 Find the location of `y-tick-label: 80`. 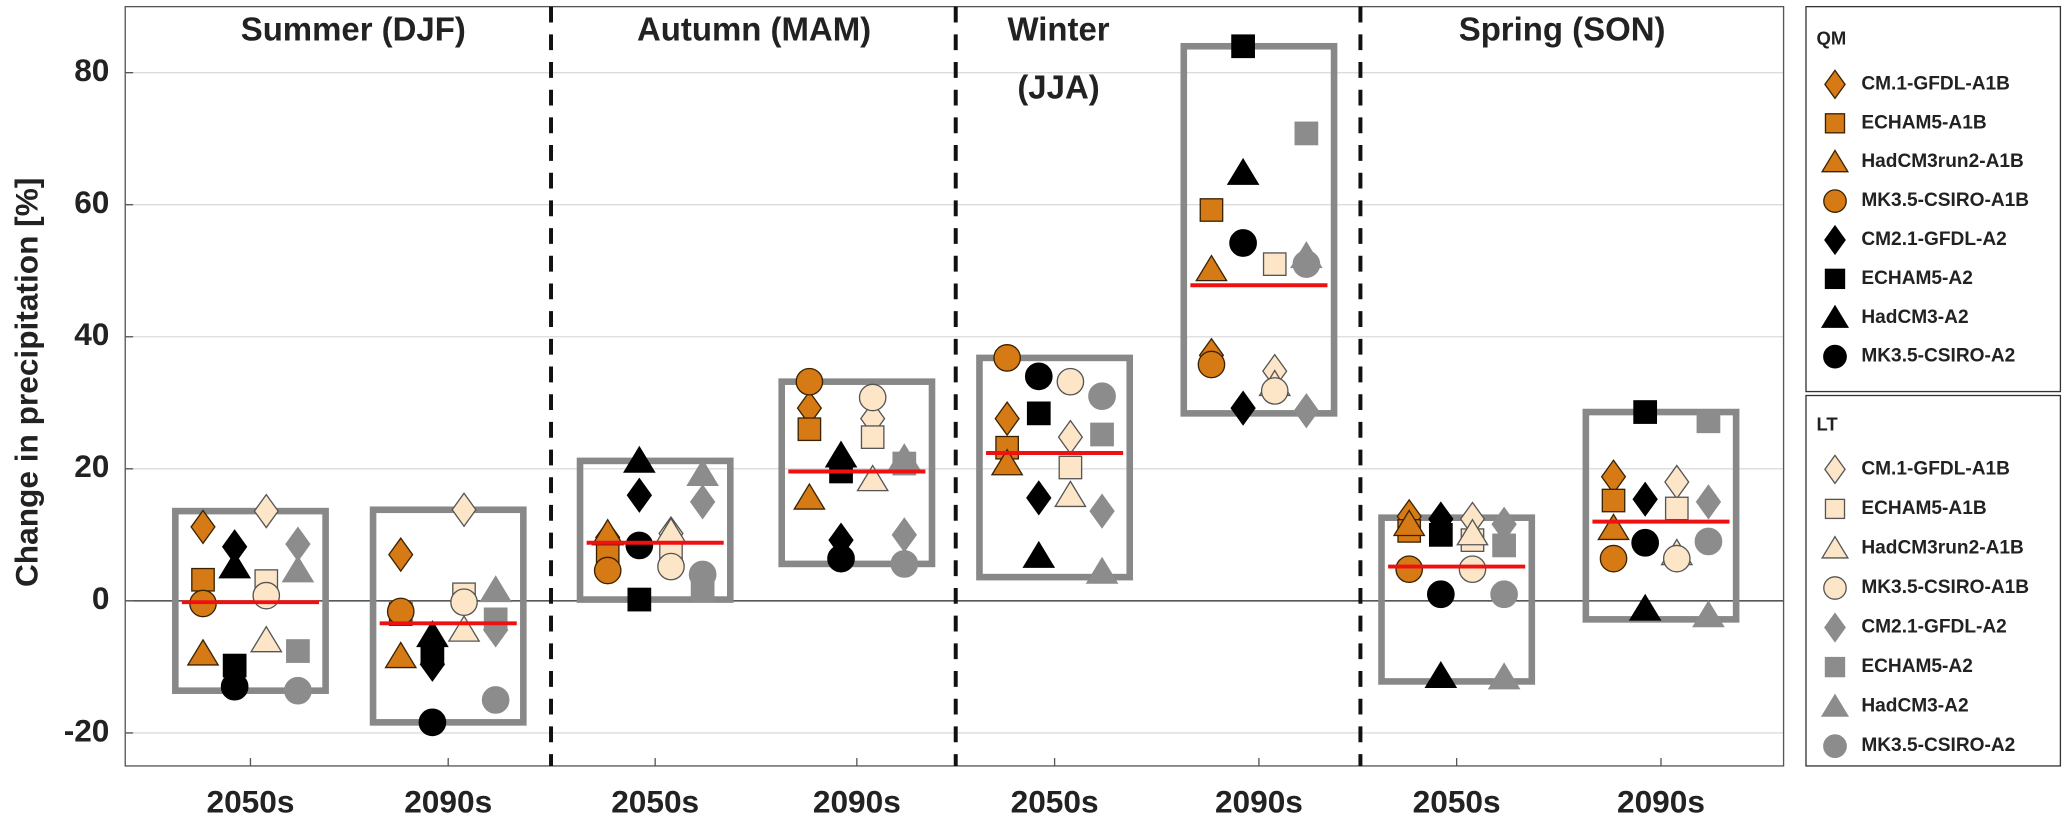

y-tick-label: 80 is located at coordinates (91, 70).